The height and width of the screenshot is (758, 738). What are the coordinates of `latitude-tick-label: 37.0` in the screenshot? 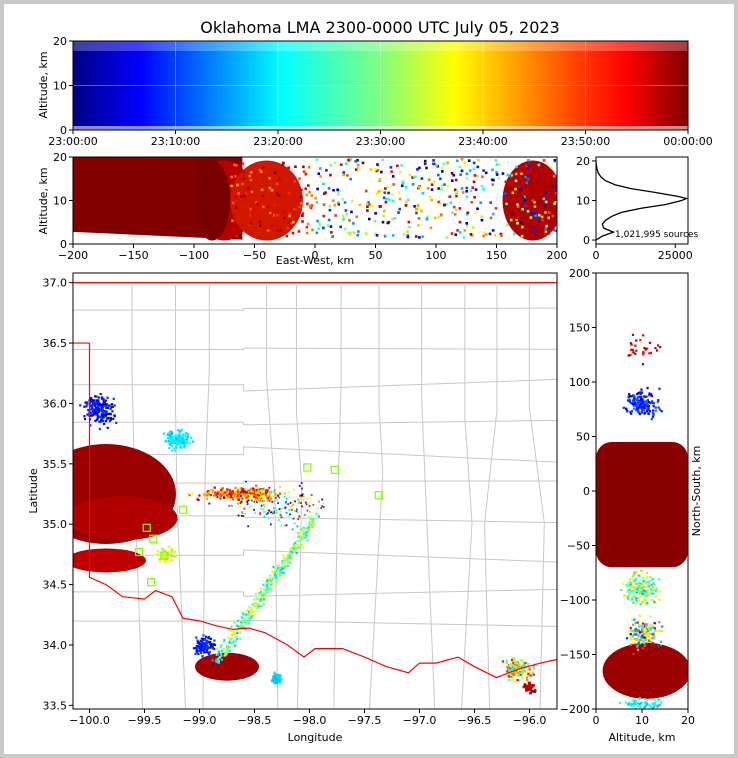 It's located at (55, 283).